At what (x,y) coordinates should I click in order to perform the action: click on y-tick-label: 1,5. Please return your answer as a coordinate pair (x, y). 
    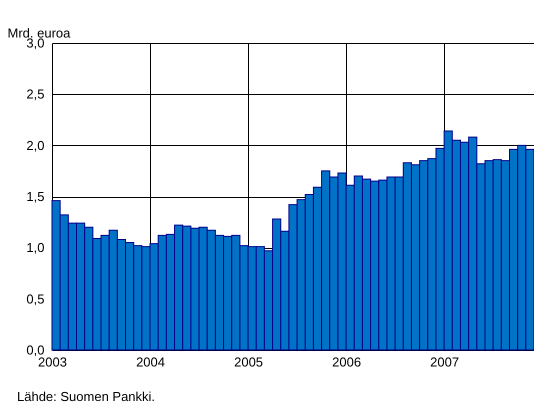
    Looking at the image, I should click on (35, 196).